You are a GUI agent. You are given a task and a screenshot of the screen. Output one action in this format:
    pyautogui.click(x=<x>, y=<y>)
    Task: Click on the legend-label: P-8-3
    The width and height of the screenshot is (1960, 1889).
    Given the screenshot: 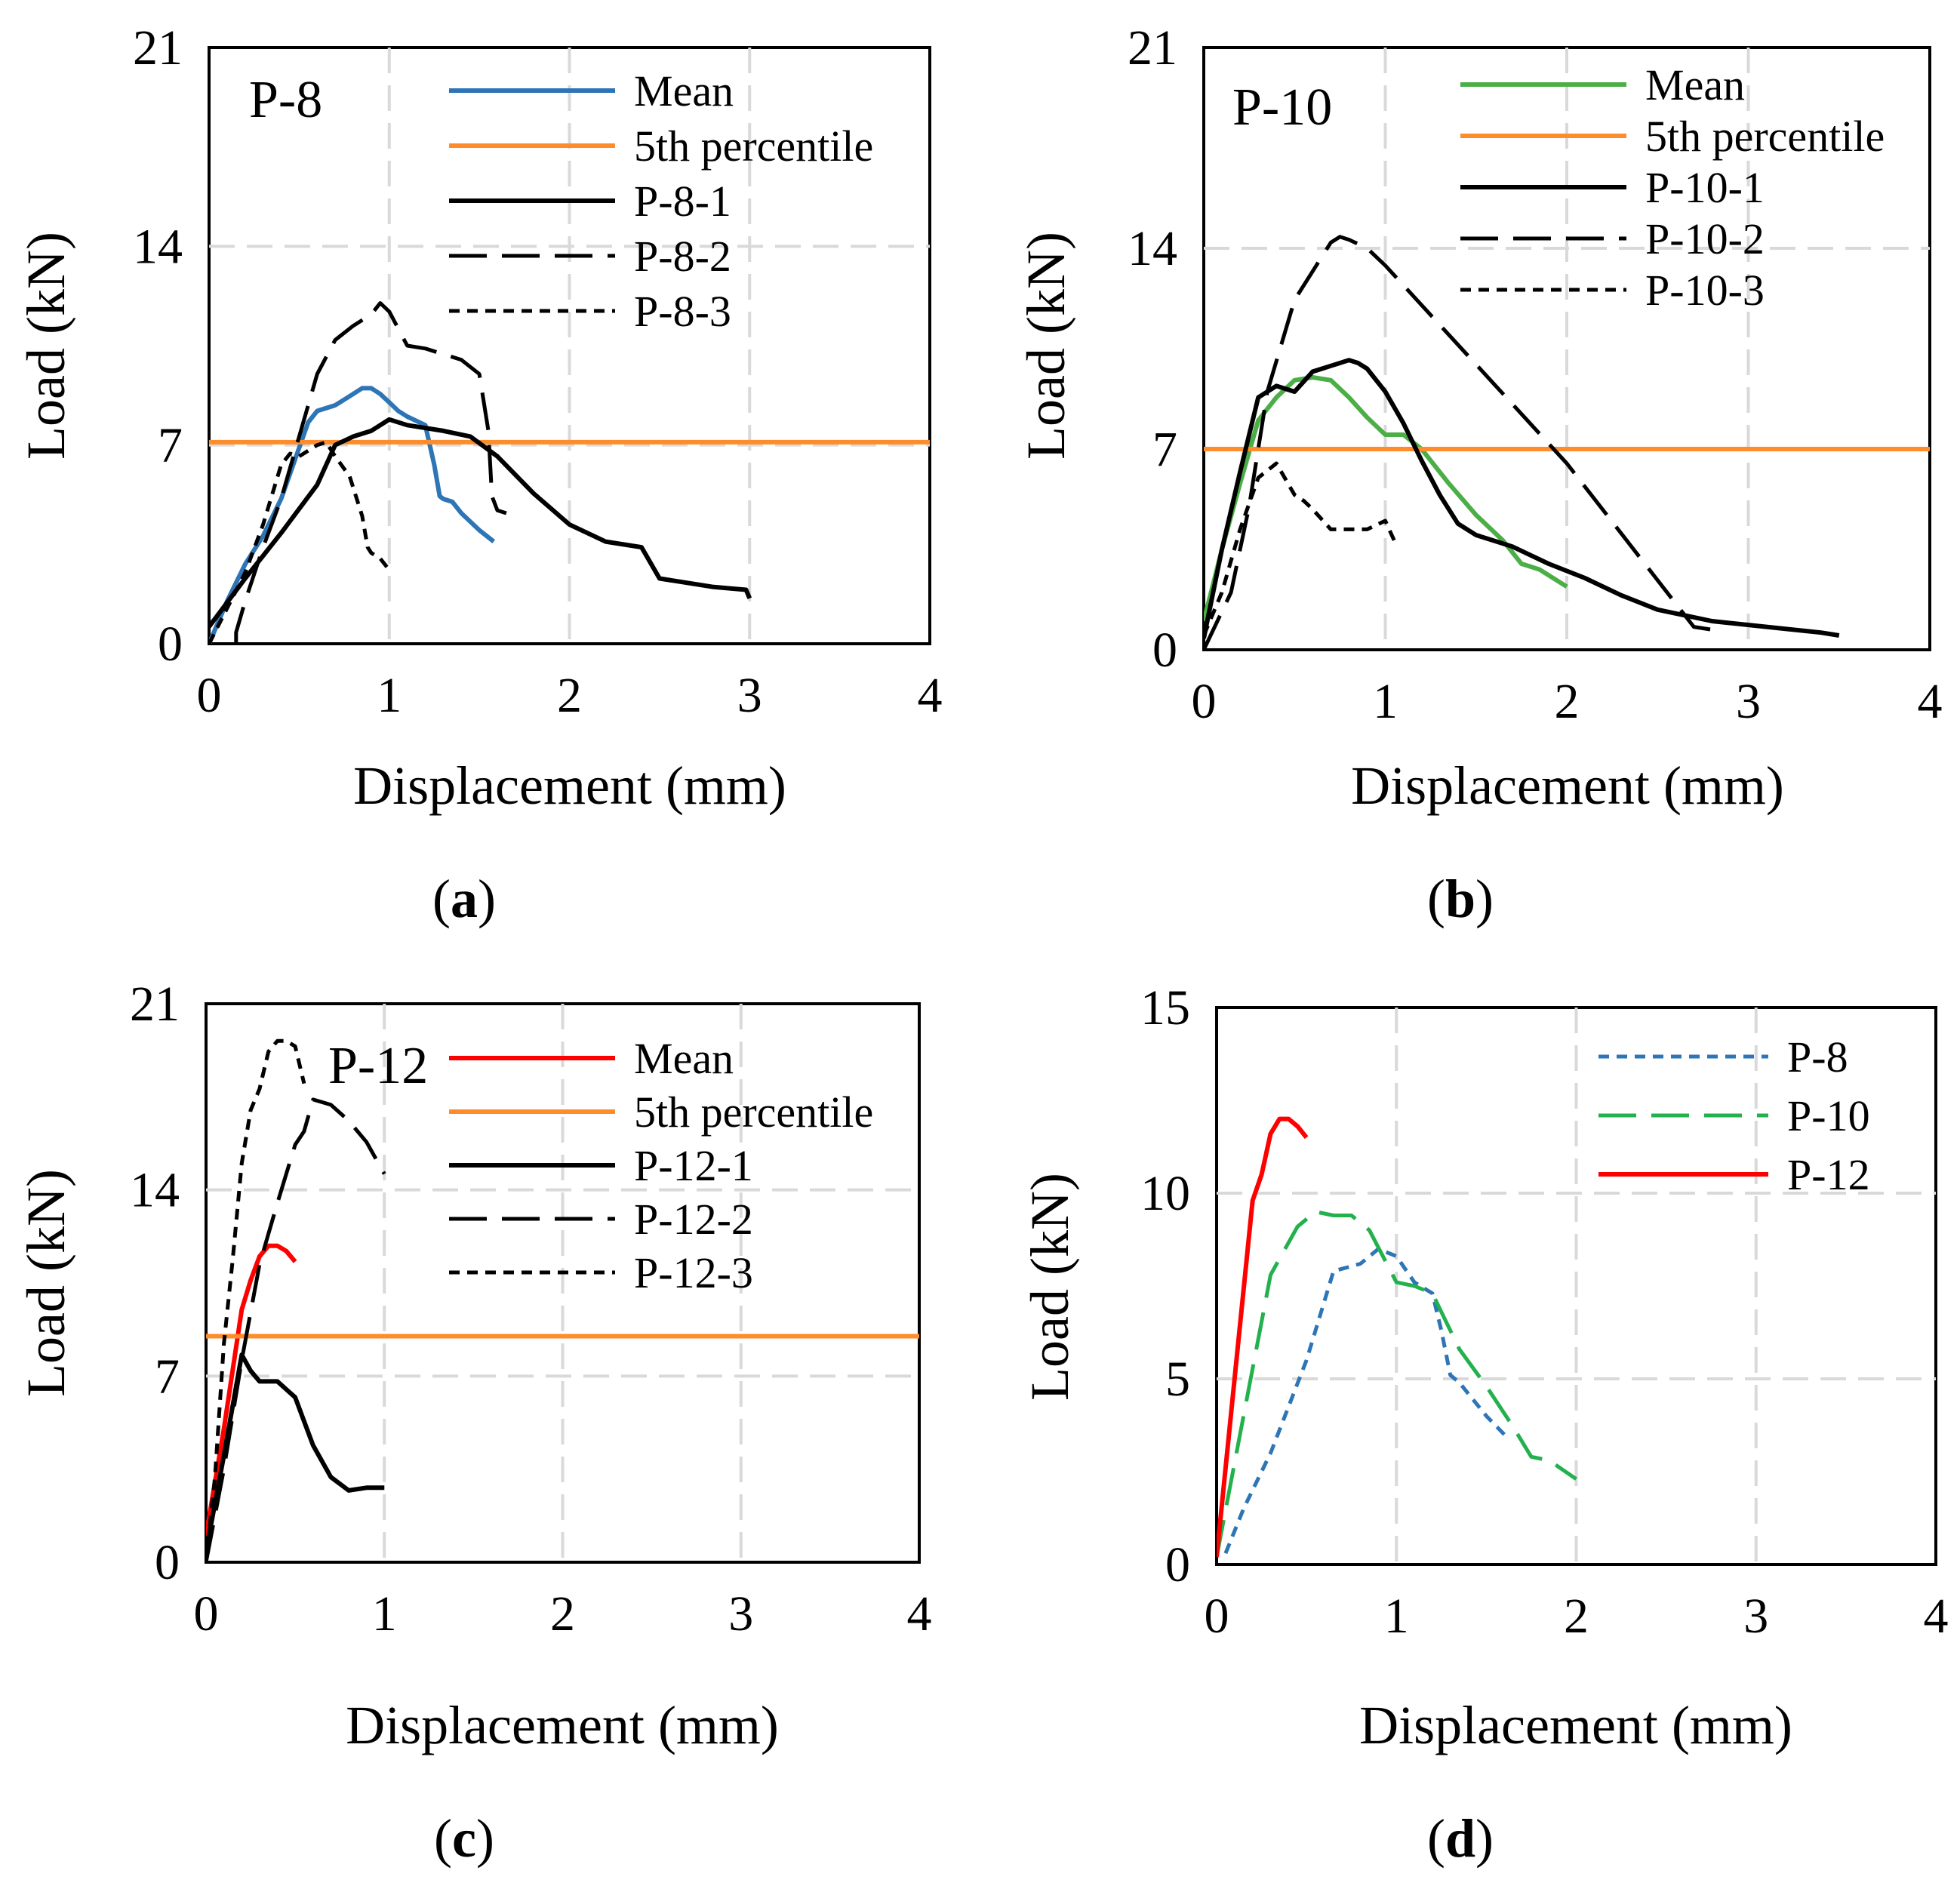 What is the action you would take?
    pyautogui.click(x=682, y=311)
    